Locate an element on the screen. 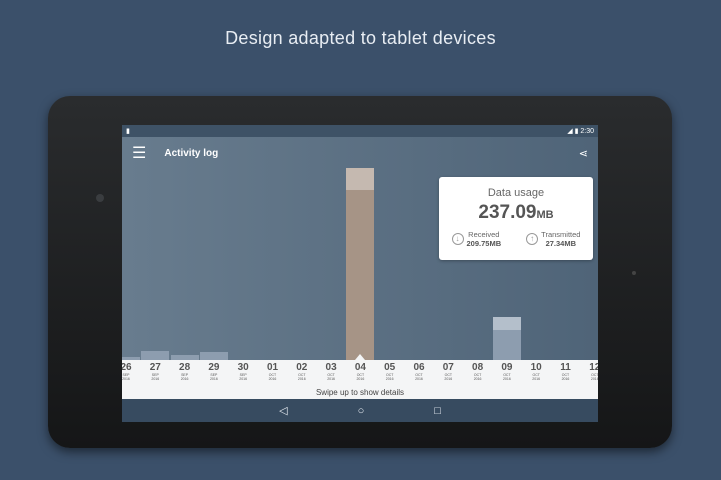  download-icon: ↓ is located at coordinates (457, 239).